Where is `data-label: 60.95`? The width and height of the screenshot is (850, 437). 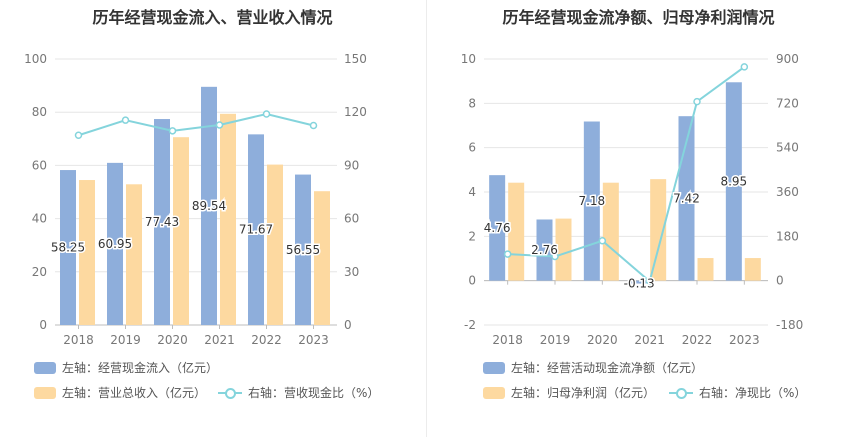 data-label: 60.95 is located at coordinates (115, 244).